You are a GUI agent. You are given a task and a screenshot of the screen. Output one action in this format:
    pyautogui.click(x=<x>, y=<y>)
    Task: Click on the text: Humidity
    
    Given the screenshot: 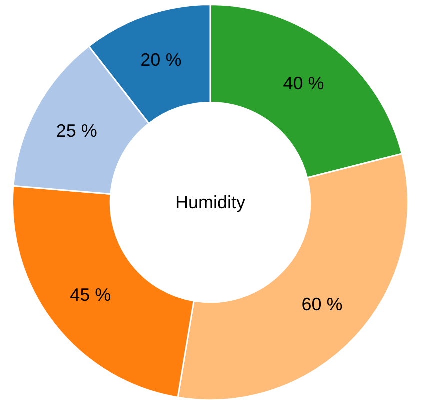 What is the action you would take?
    pyautogui.click(x=210, y=202)
    